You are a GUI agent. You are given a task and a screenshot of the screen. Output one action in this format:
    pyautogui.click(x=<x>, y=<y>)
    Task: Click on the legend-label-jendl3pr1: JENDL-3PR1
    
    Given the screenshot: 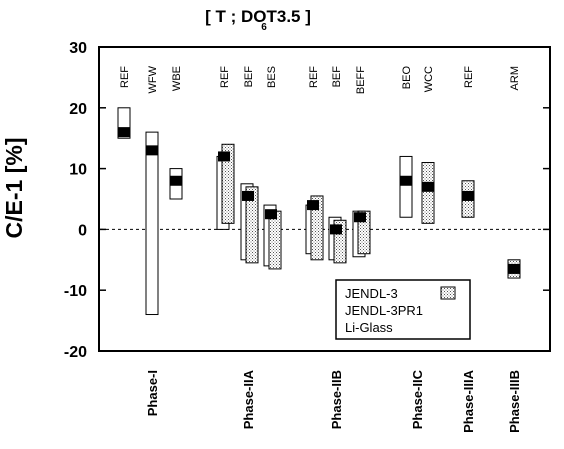 What is the action you would take?
    pyautogui.click(x=384, y=310)
    